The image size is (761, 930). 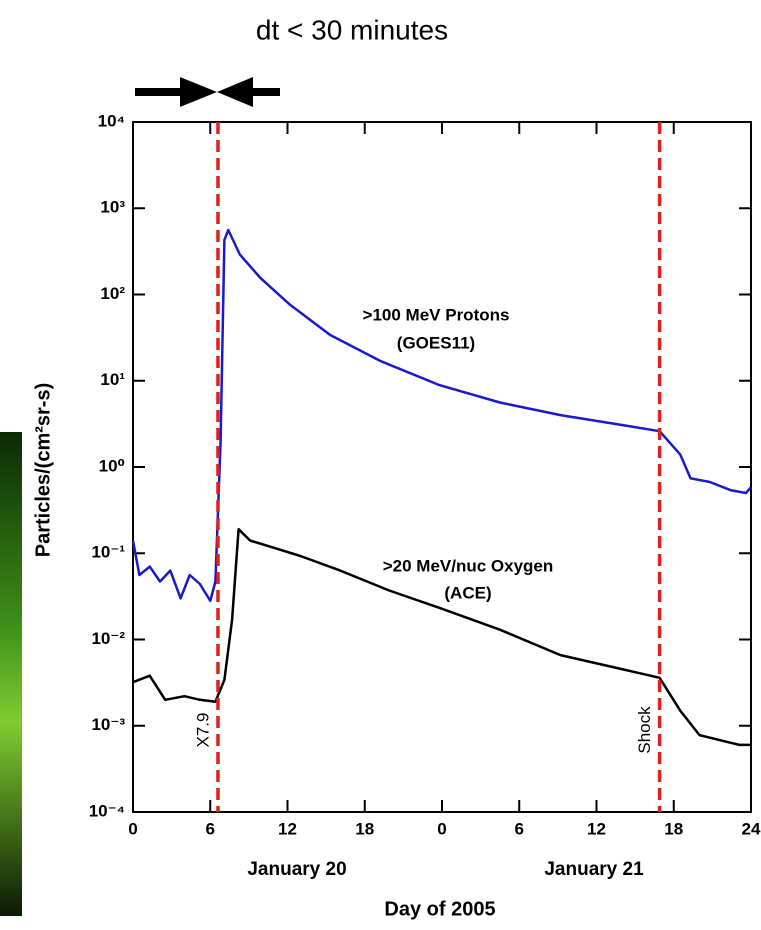 What do you see at coordinates (111, 120) in the screenshot?
I see `y-tick-label: 10⁴` at bounding box center [111, 120].